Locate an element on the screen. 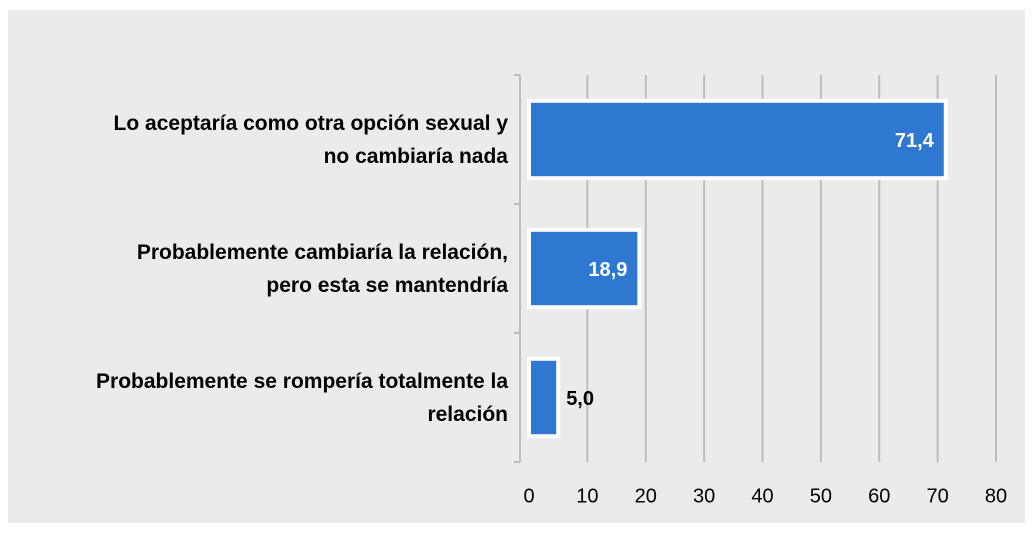 Image resolution: width=1033 pixels, height=540 pixels. data-label: 18,9 is located at coordinates (607, 270).